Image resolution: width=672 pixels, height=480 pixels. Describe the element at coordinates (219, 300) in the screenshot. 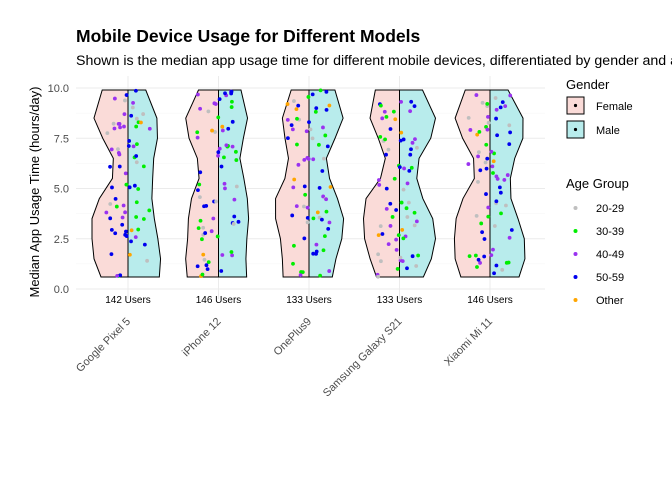

I see `user-count-label: 146 Users` at that location.